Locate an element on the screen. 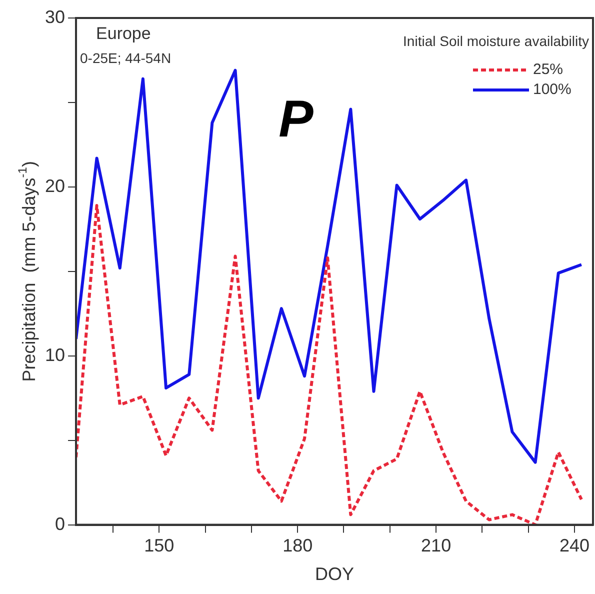  y-tick-label: 0 is located at coordinates (60, 524).